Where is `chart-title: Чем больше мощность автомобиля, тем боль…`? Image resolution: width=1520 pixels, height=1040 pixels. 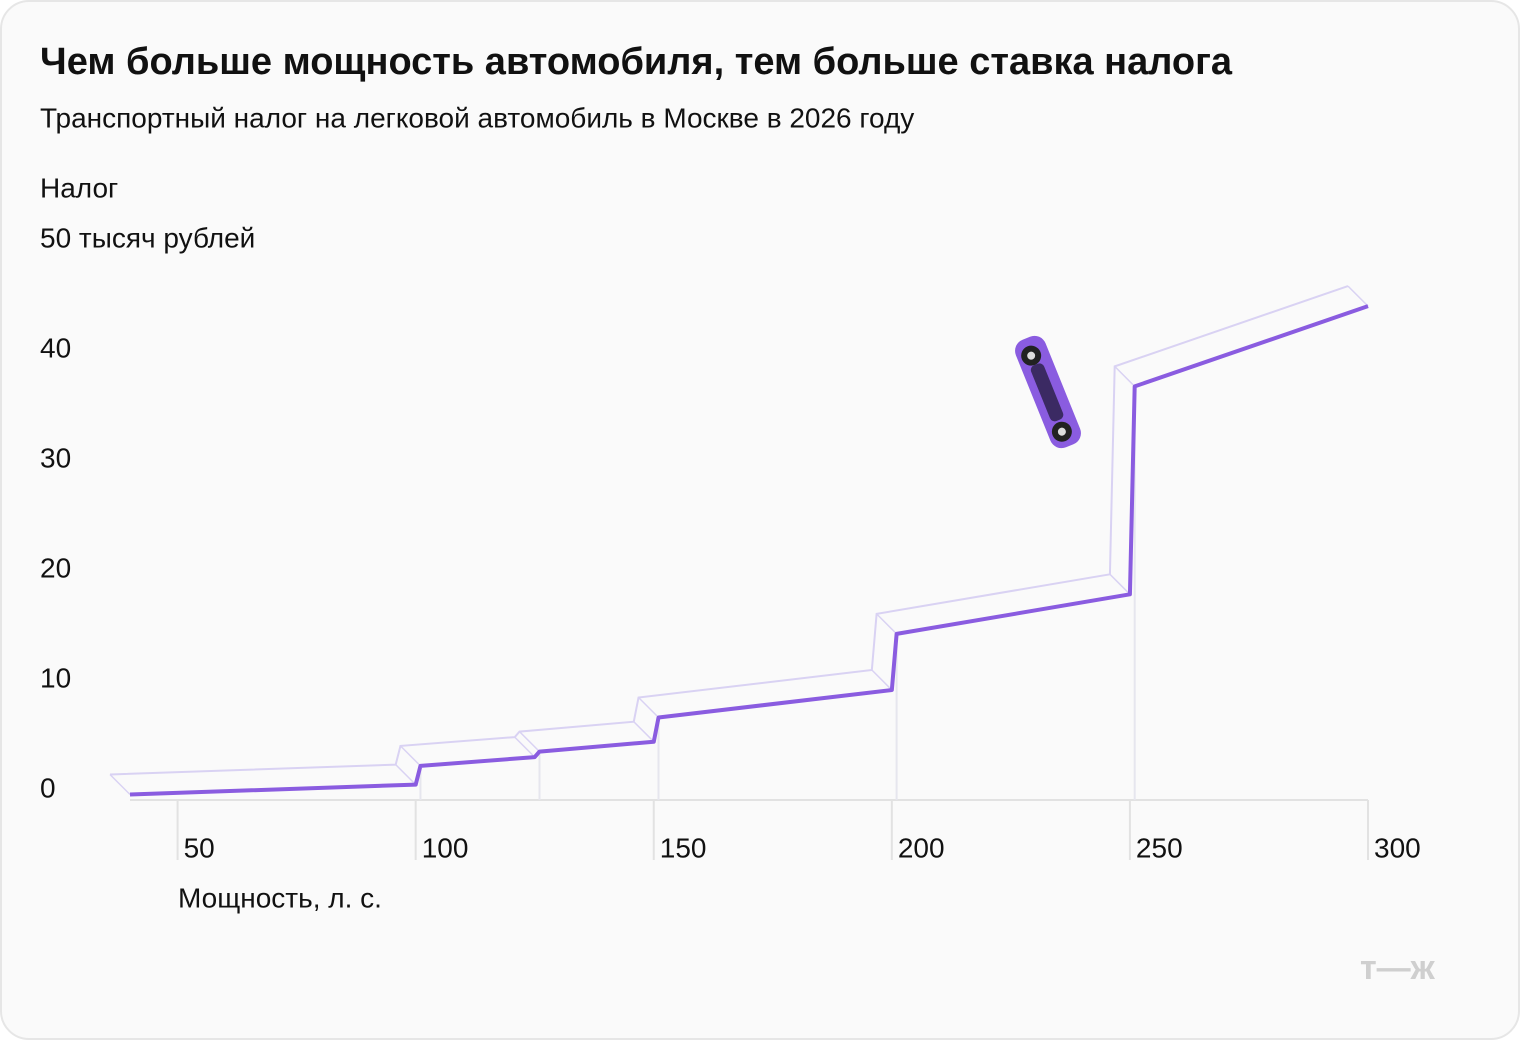 chart-title: Чем больше мощность автомобиля, тем боль… is located at coordinates (636, 62).